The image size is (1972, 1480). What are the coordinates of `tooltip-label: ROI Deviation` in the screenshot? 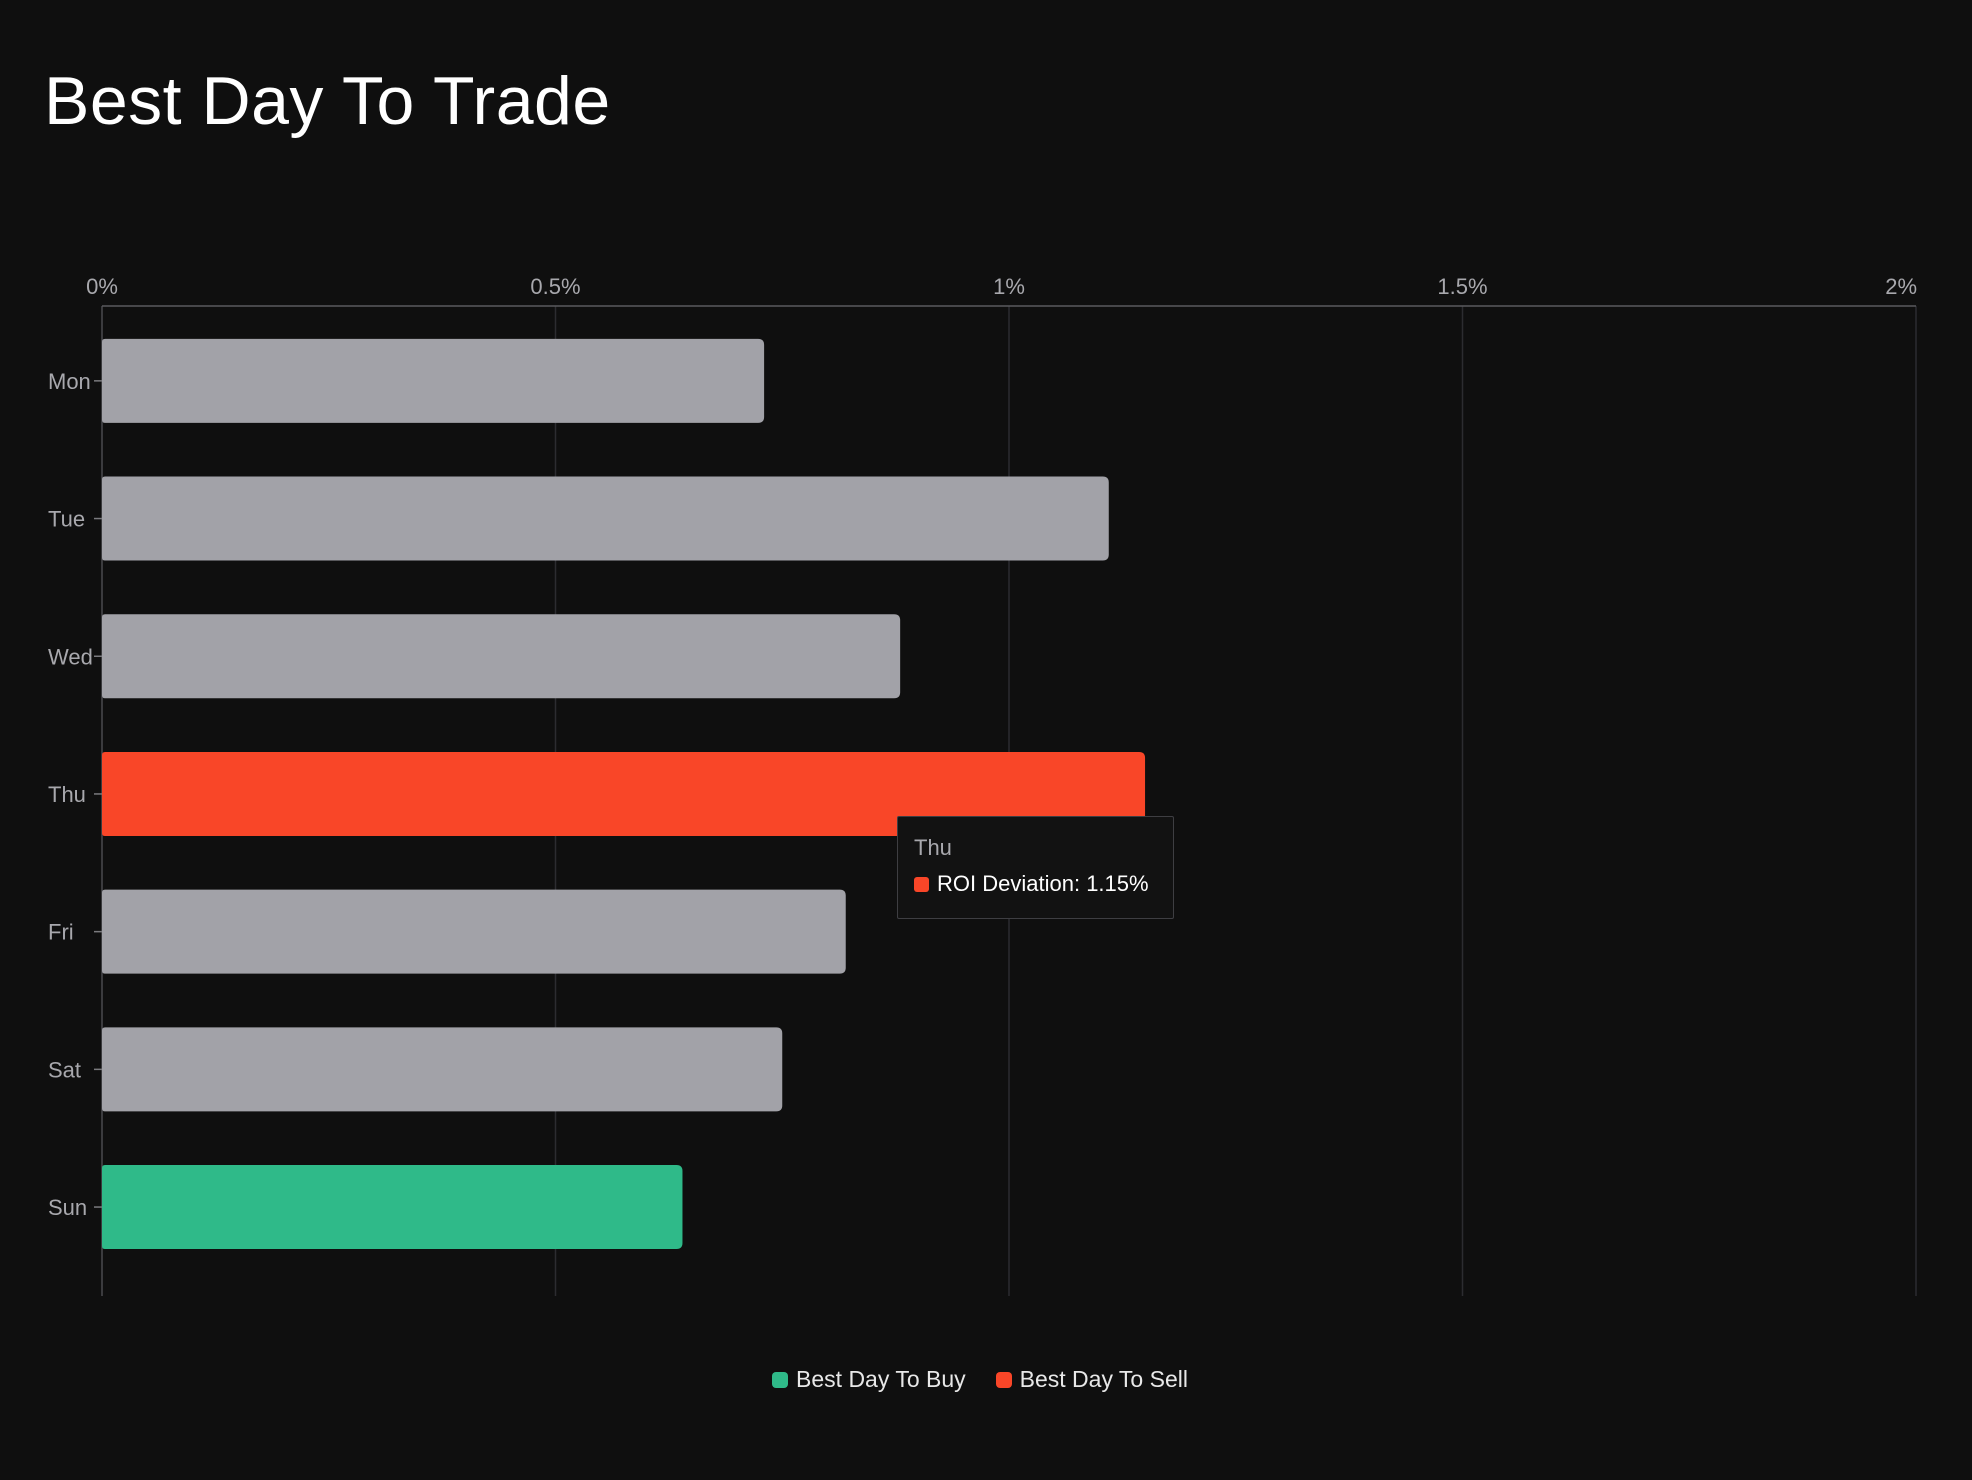 It's located at (1011, 884).